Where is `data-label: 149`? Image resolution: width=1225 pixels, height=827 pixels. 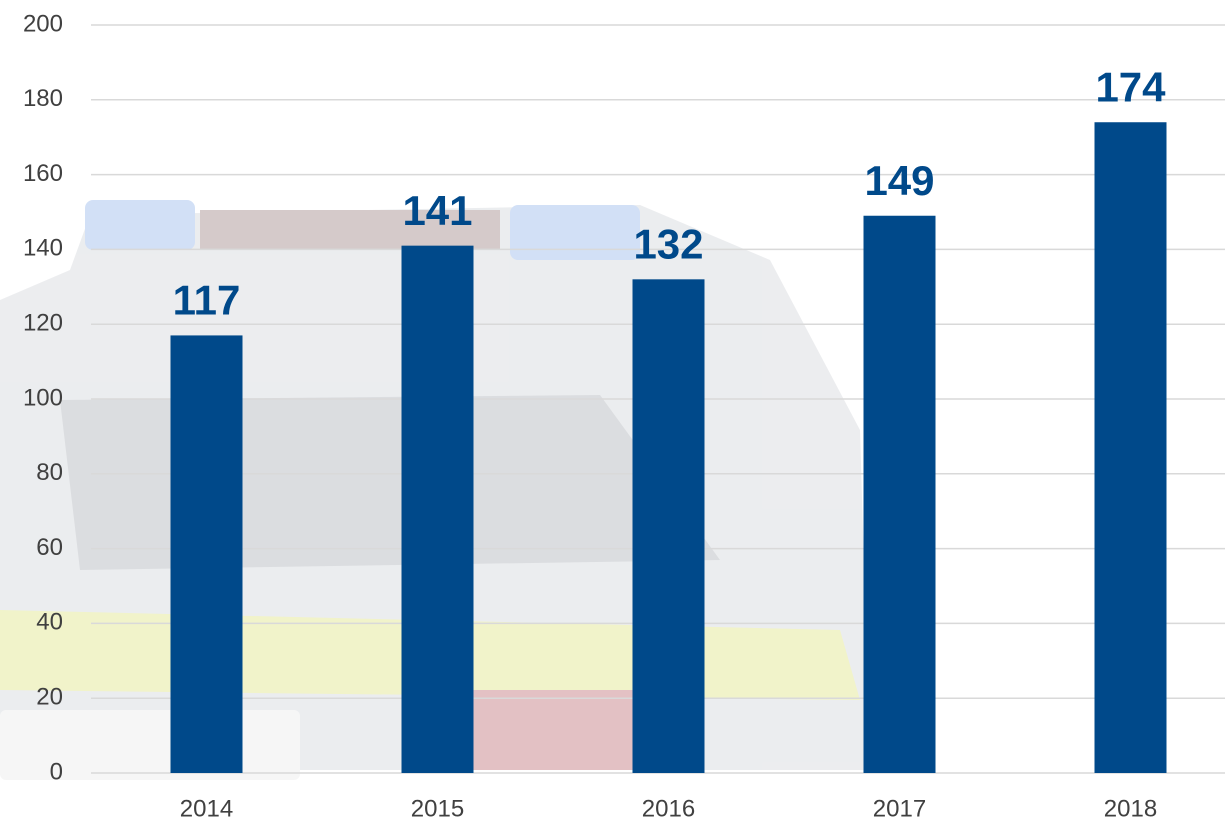 data-label: 149 is located at coordinates (899, 180).